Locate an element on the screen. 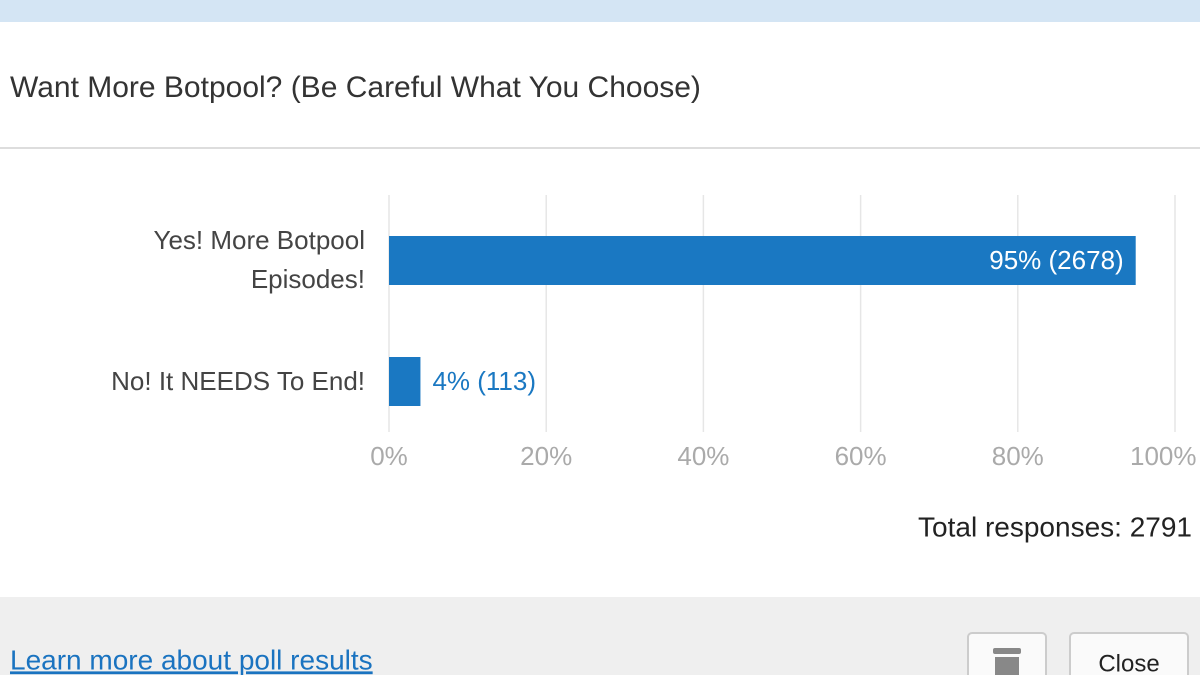 Image resolution: width=1200 pixels, height=675 pixels. value-label: 95% (2678) is located at coordinates (1056, 260).